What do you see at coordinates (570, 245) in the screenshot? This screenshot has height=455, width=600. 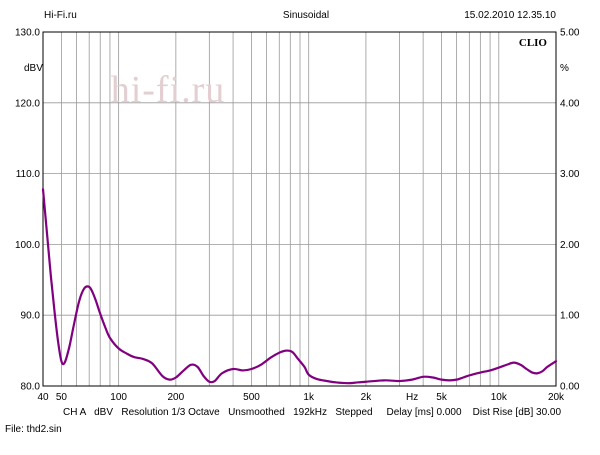 I see `y-tick-label-right: 2.00` at bounding box center [570, 245].